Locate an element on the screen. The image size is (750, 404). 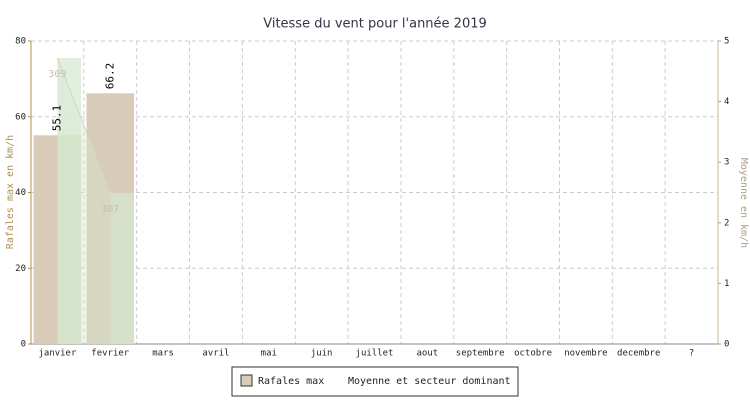
x-tick-label: janvier is located at coordinates (57, 354).